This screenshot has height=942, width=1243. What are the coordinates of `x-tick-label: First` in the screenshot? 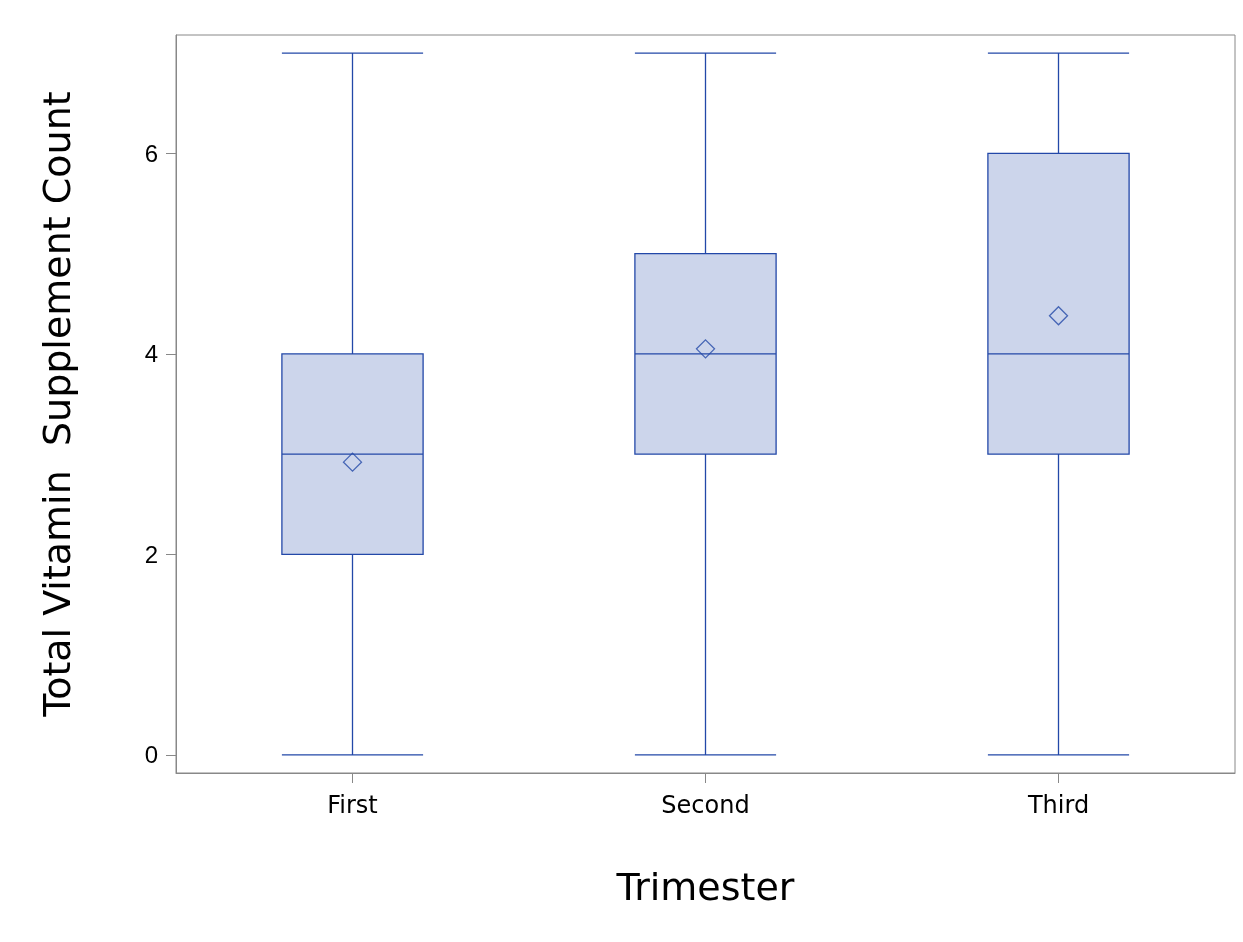 It's located at (352, 805).